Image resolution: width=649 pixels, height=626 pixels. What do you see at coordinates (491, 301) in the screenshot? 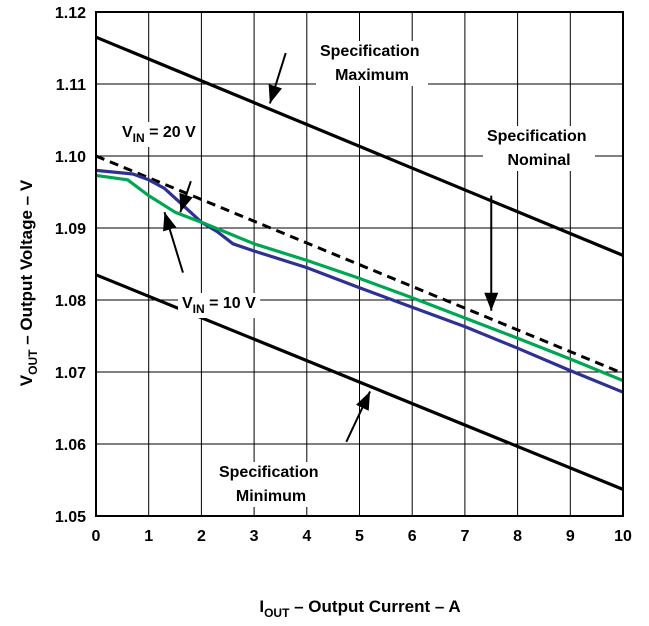
I see `spec-nom-arrow-head` at bounding box center [491, 301].